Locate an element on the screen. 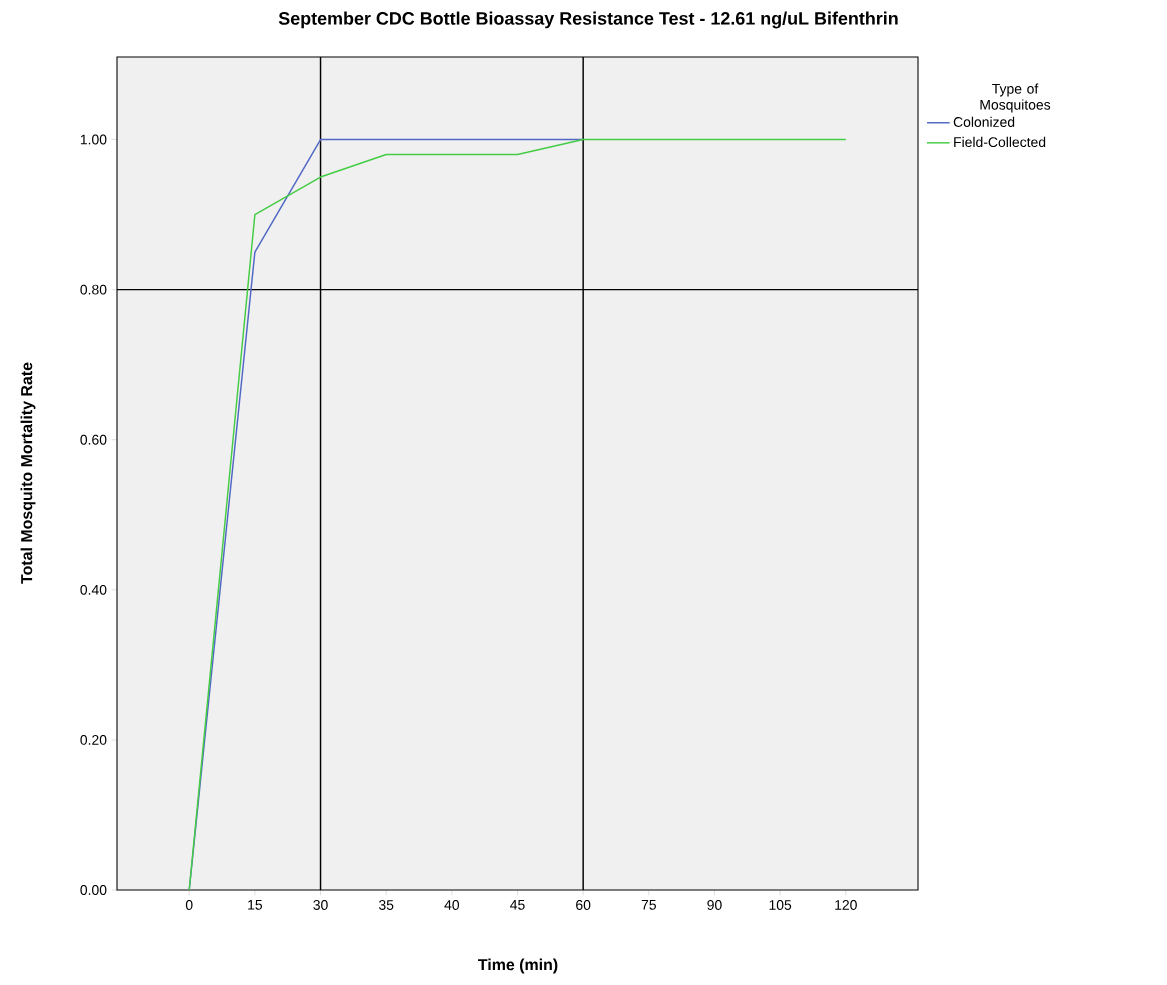  x-tick-label: 75 is located at coordinates (648, 905).